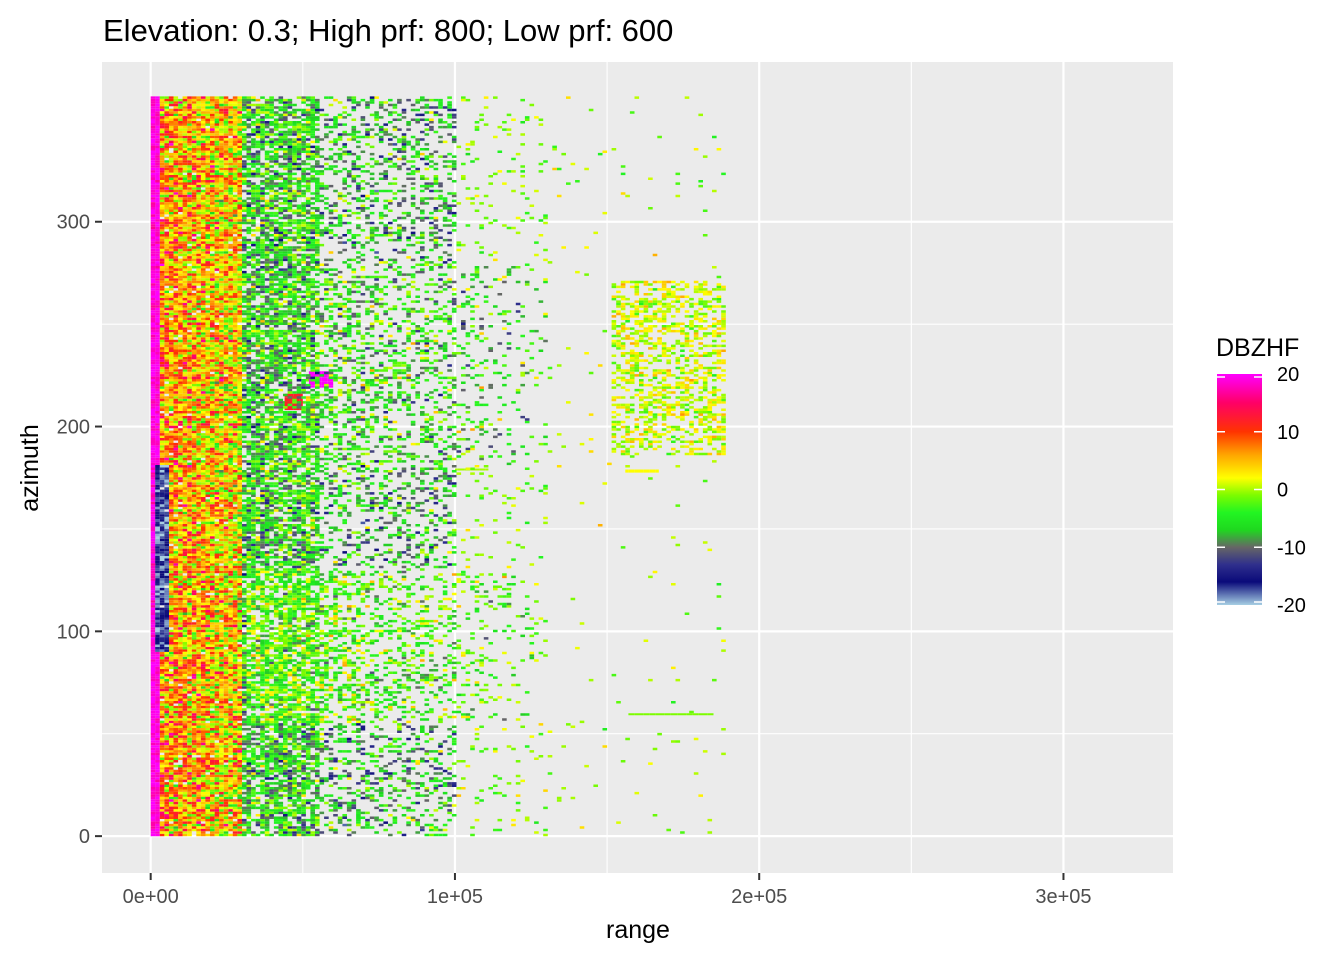  Describe the element at coordinates (151, 897) in the screenshot. I see `x-tick-label: 0e+00` at that location.